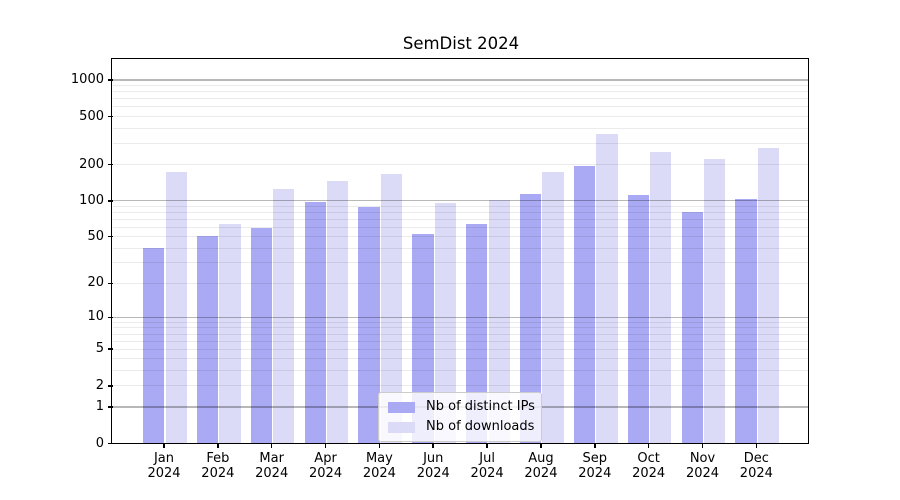  I want to click on x-tick-label: Nov 2024, so click(703, 467).